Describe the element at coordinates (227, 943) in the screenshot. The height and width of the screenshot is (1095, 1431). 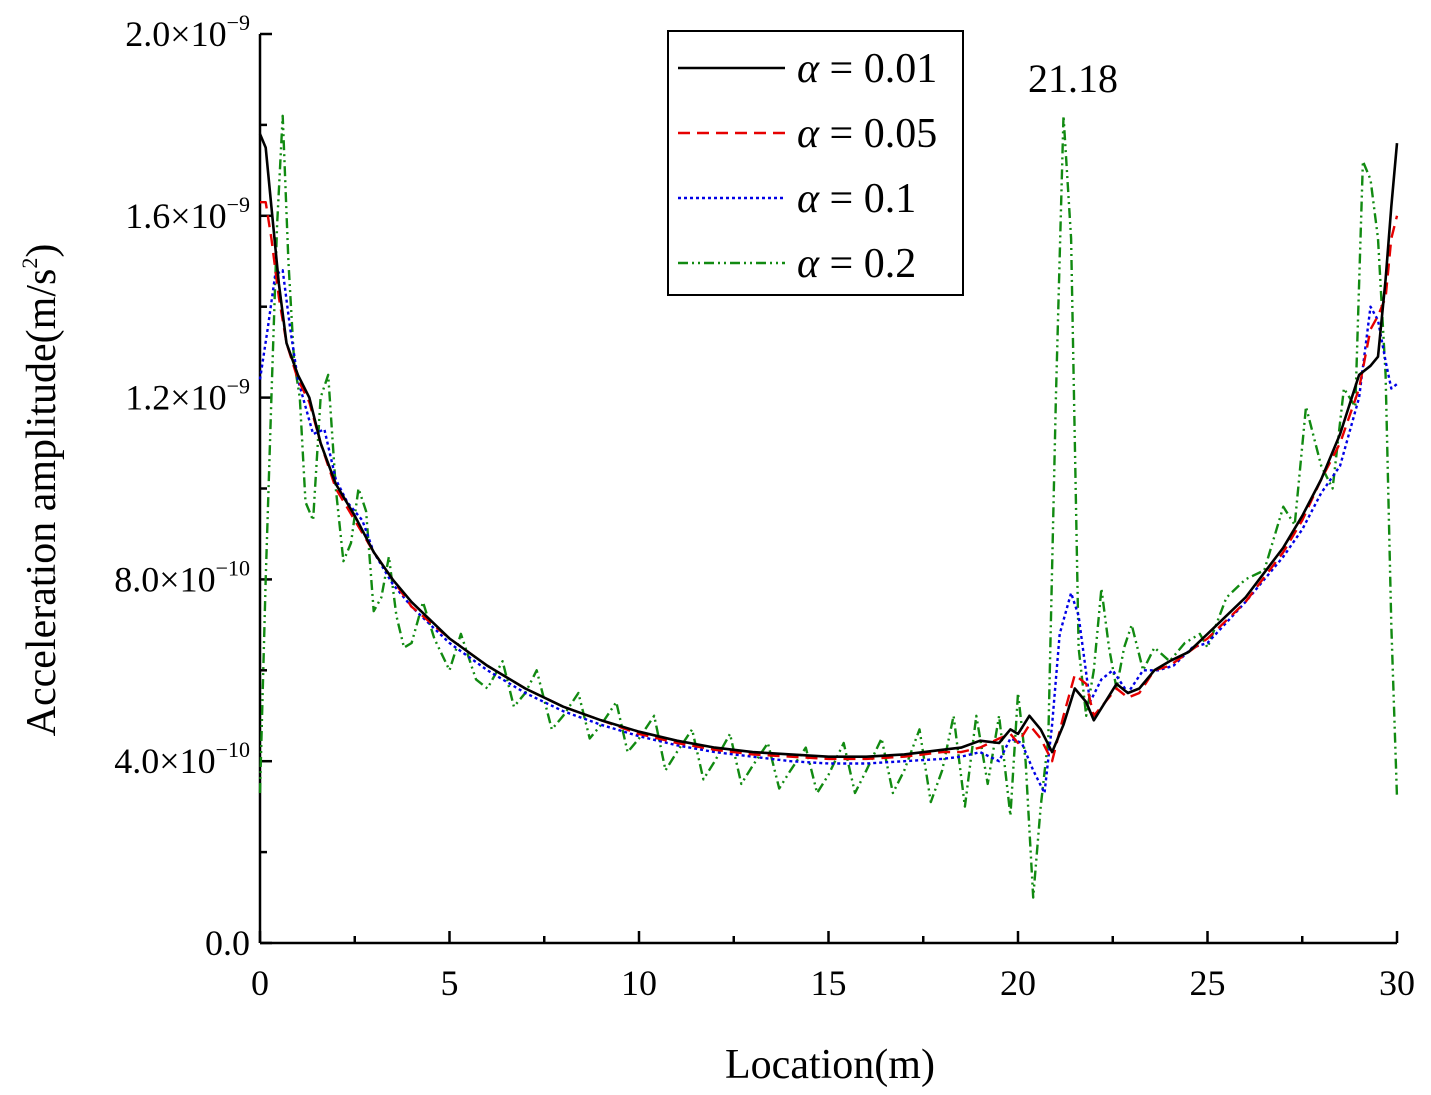
I see `y-tick-label: 0.0` at that location.